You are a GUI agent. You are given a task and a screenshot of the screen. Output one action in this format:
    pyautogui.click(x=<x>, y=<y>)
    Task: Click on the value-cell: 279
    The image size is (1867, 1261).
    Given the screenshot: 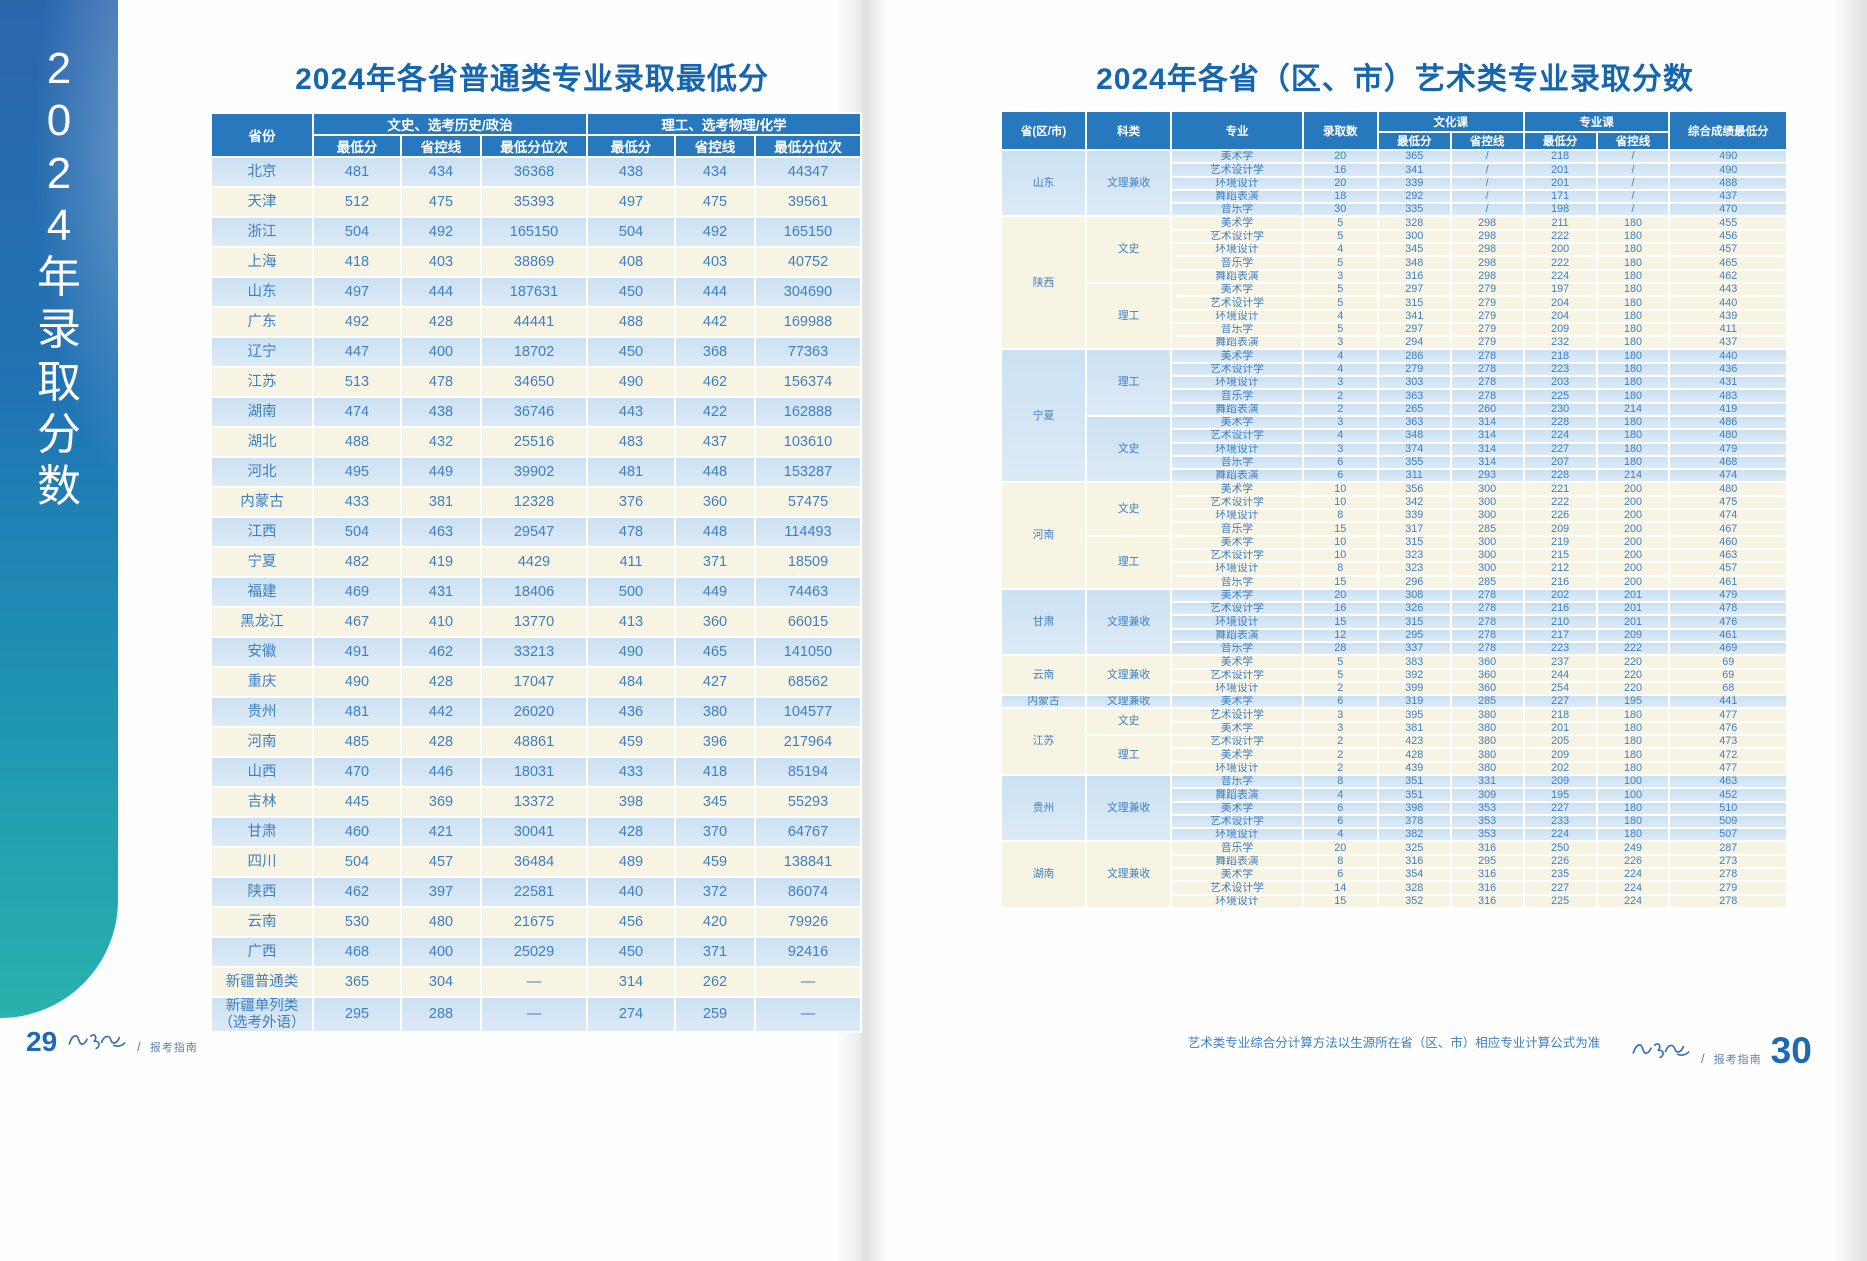 What is the action you would take?
    pyautogui.click(x=1728, y=888)
    